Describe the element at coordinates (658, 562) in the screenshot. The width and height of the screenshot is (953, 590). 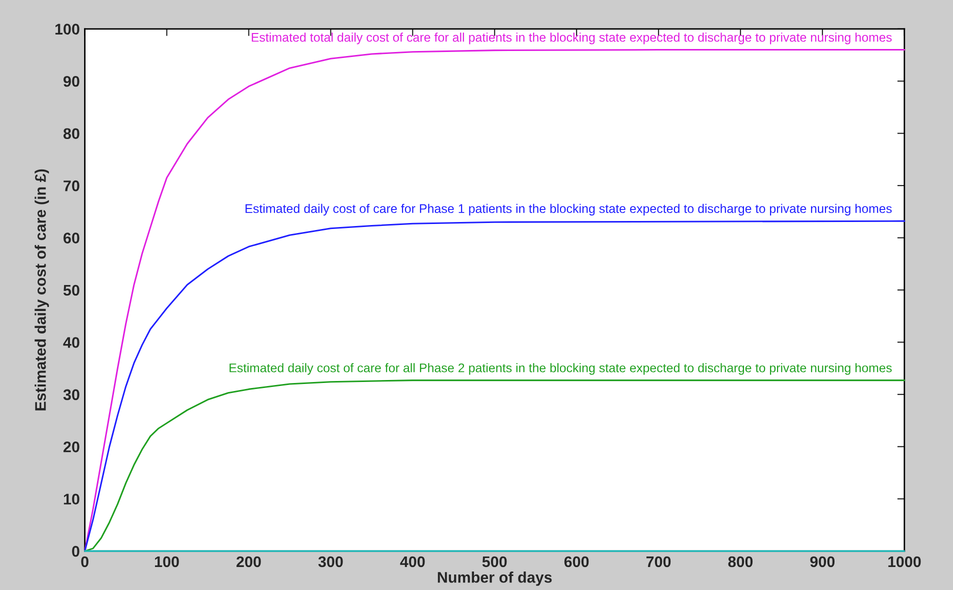
I see `x-tick-label: 700` at that location.